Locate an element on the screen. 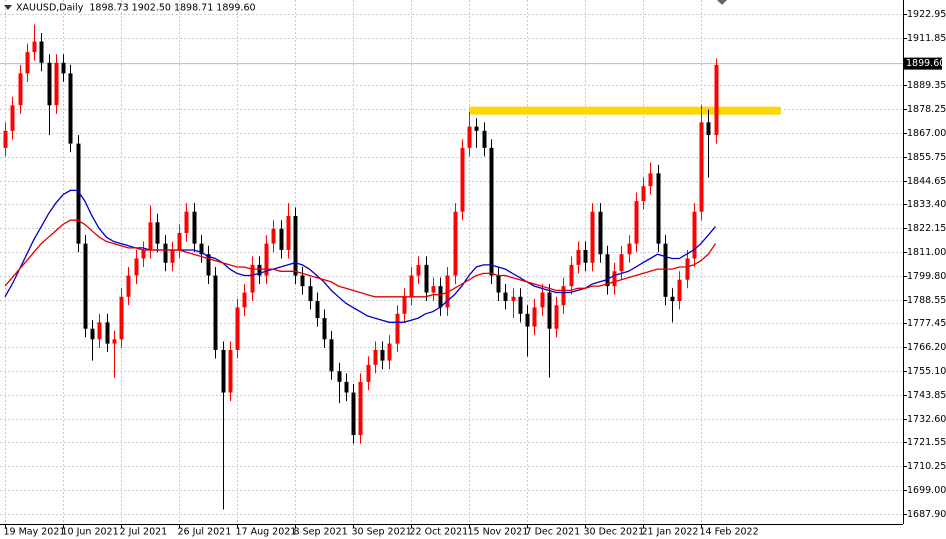 Image resolution: width=946 pixels, height=539 pixels. y-tick-label: 1811.00 is located at coordinates (926, 252).